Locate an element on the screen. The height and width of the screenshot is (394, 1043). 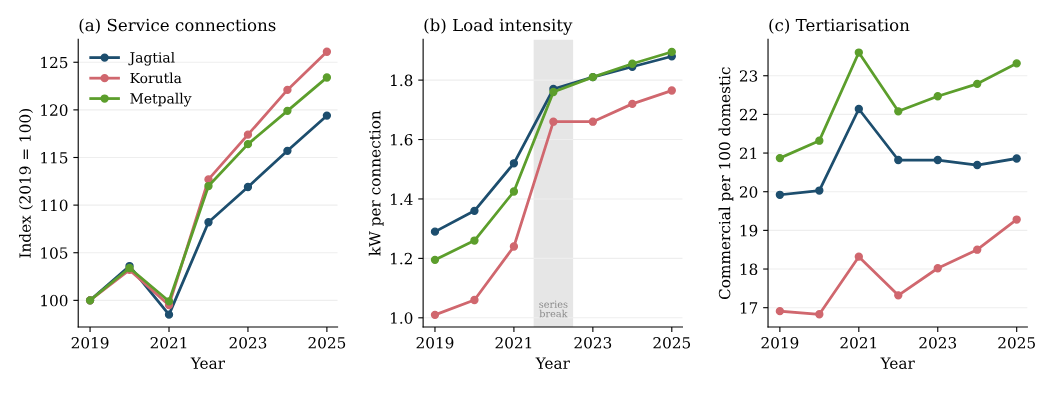
legend-label: Jagtial is located at coordinates (151, 58).